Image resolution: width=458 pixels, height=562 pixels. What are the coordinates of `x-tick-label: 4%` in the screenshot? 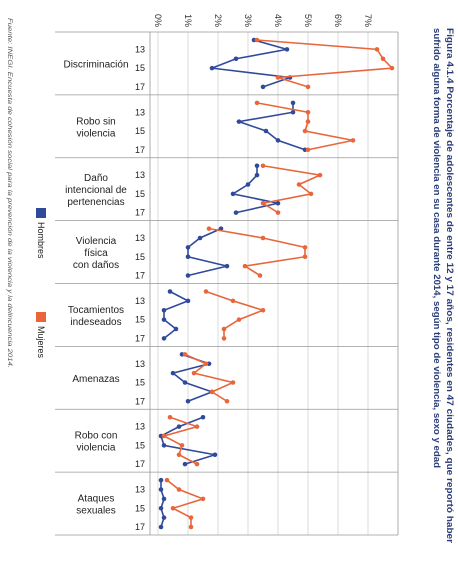 It's located at (278, 20).